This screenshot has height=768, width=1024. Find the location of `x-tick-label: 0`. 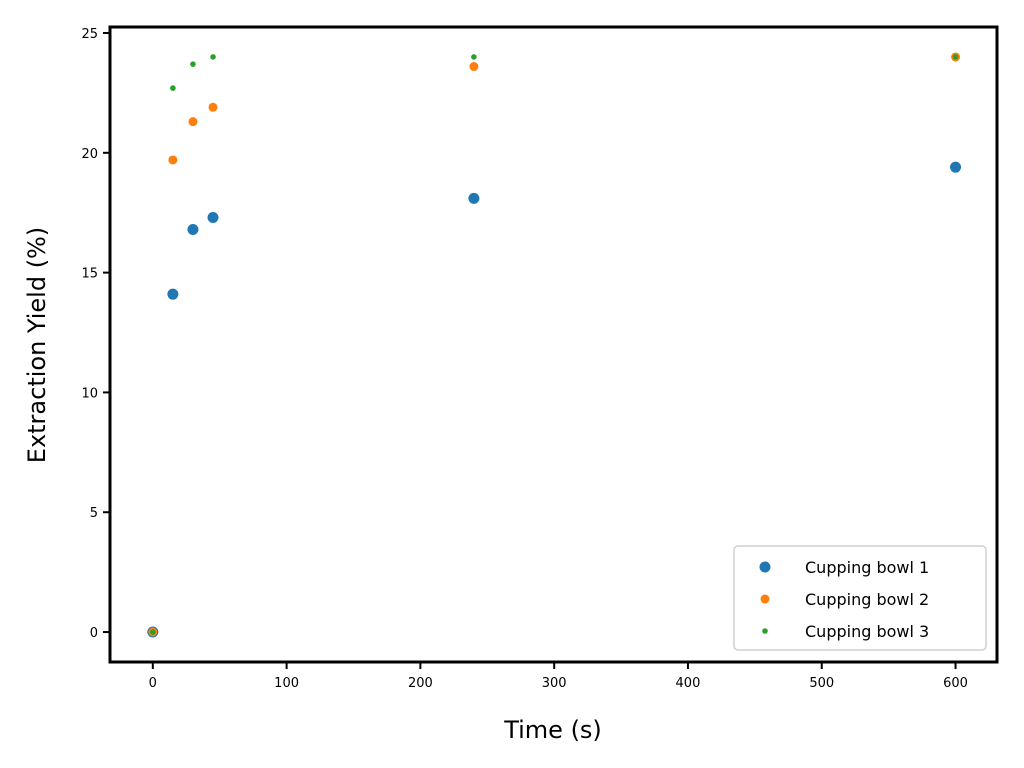

x-tick-label: 0 is located at coordinates (153, 683).